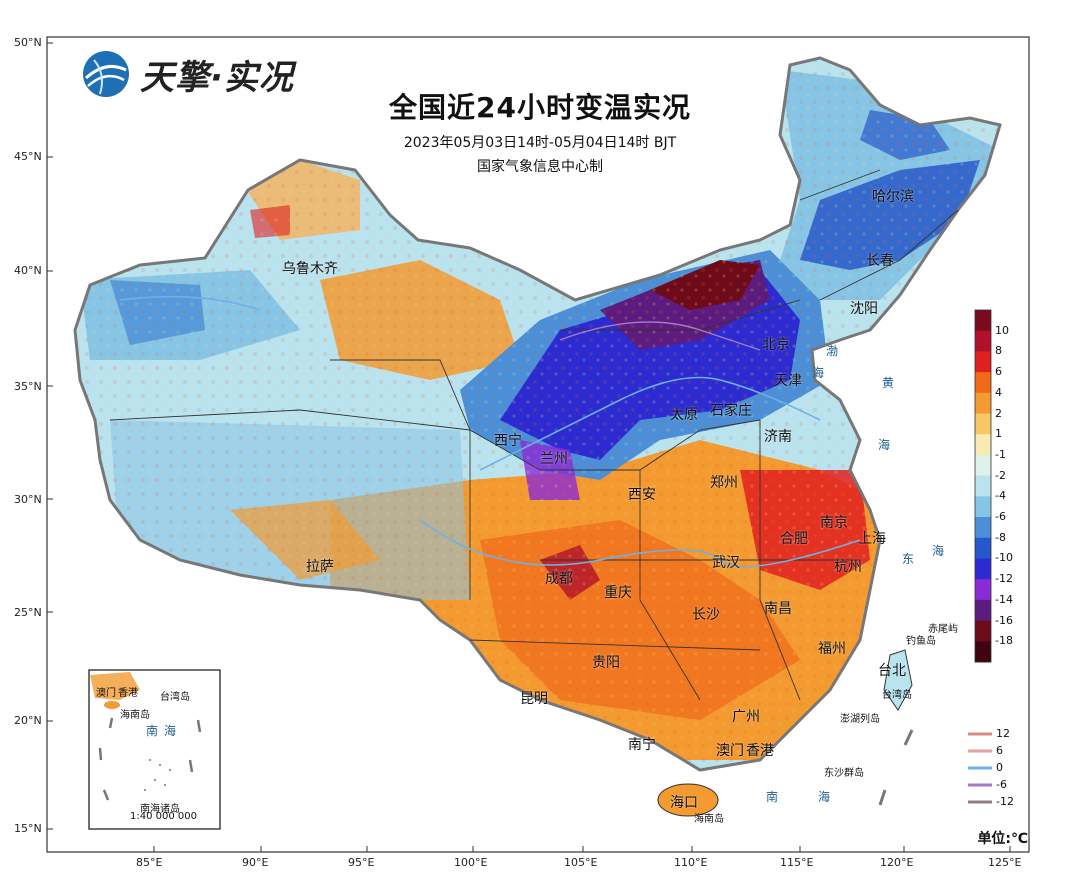  I want to click on lat-label: 35°N, so click(28, 386).